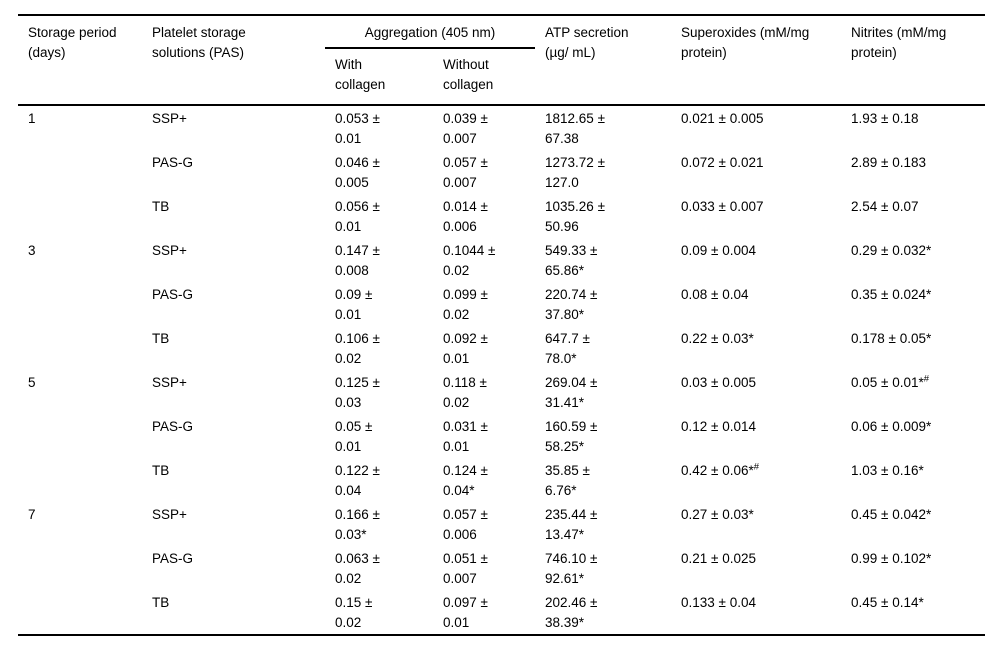 The width and height of the screenshot is (1000, 652). What do you see at coordinates (465, 216) in the screenshot?
I see `without-collagen-cell: 0.014 ±0.006` at bounding box center [465, 216].